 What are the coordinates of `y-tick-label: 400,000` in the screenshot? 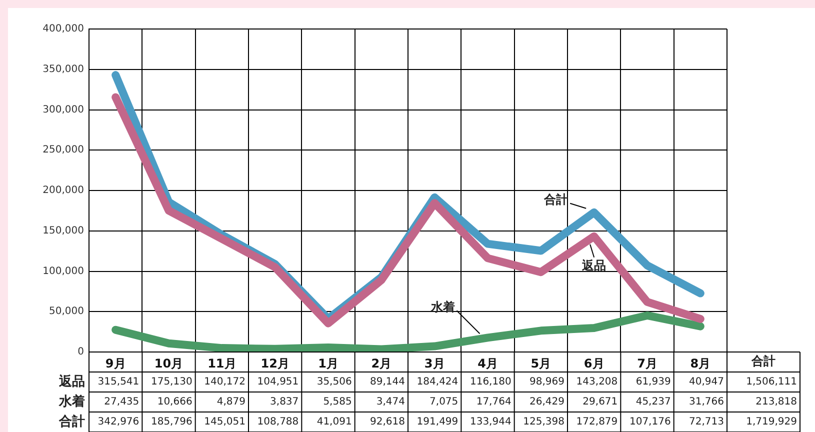 It's located at (63, 29).